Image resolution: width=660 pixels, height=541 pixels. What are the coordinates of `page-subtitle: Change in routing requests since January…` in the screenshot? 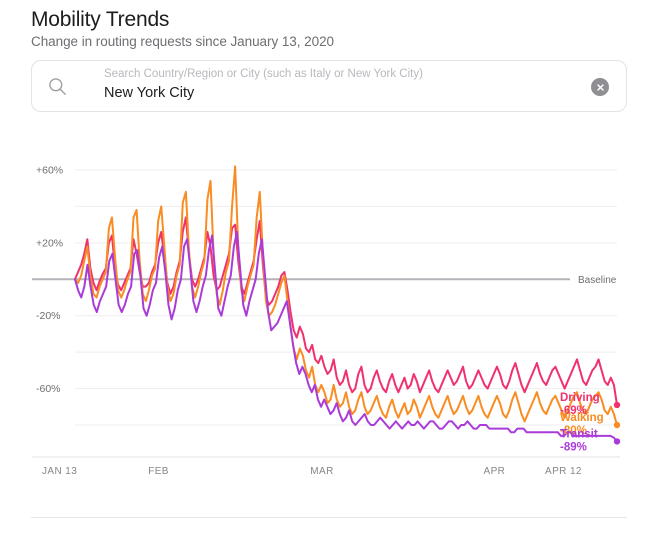 It's located at (183, 41).